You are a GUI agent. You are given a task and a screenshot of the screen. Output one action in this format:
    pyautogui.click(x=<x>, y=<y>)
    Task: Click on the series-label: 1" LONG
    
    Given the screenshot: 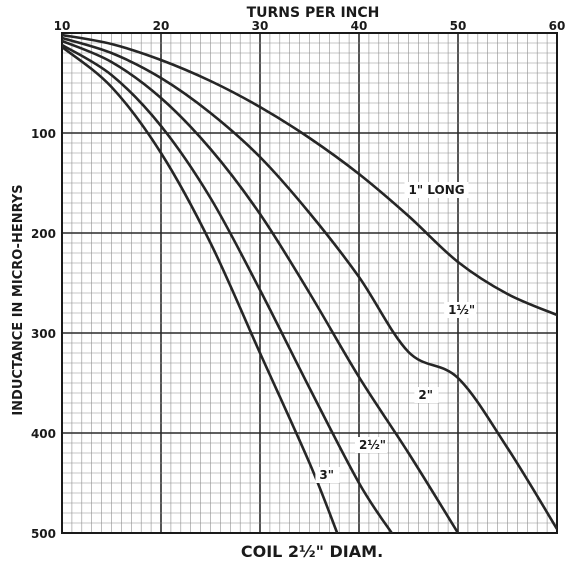 What is the action you would take?
    pyautogui.click(x=437, y=190)
    